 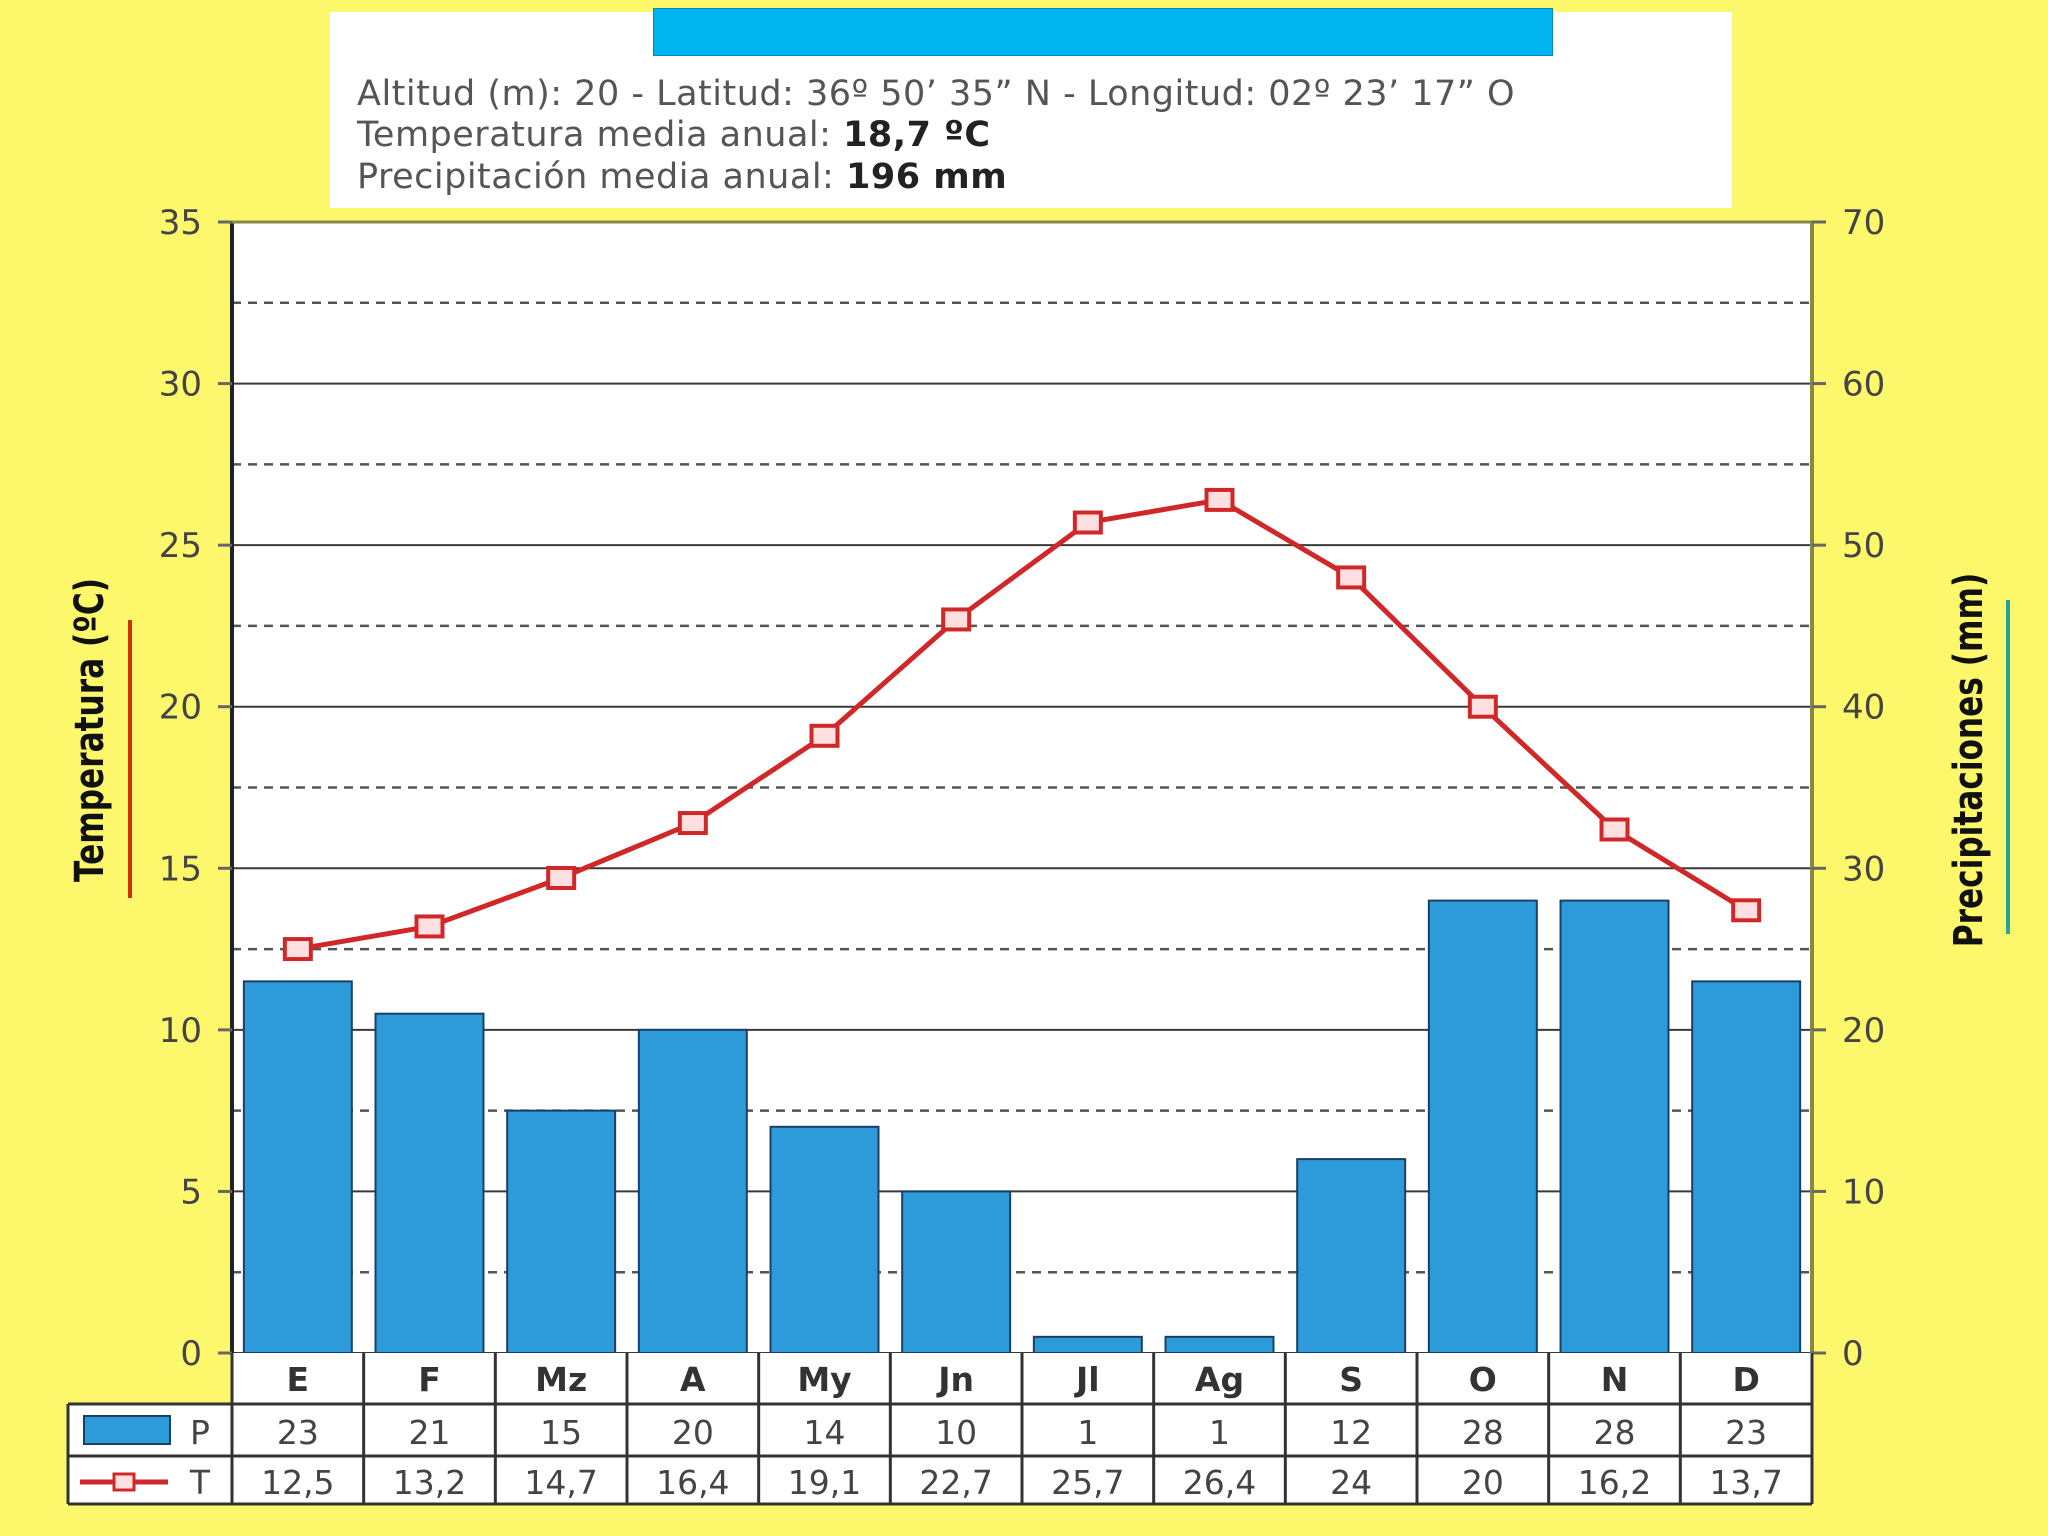 I want to click on precip-bar-F, so click(x=429, y=1183).